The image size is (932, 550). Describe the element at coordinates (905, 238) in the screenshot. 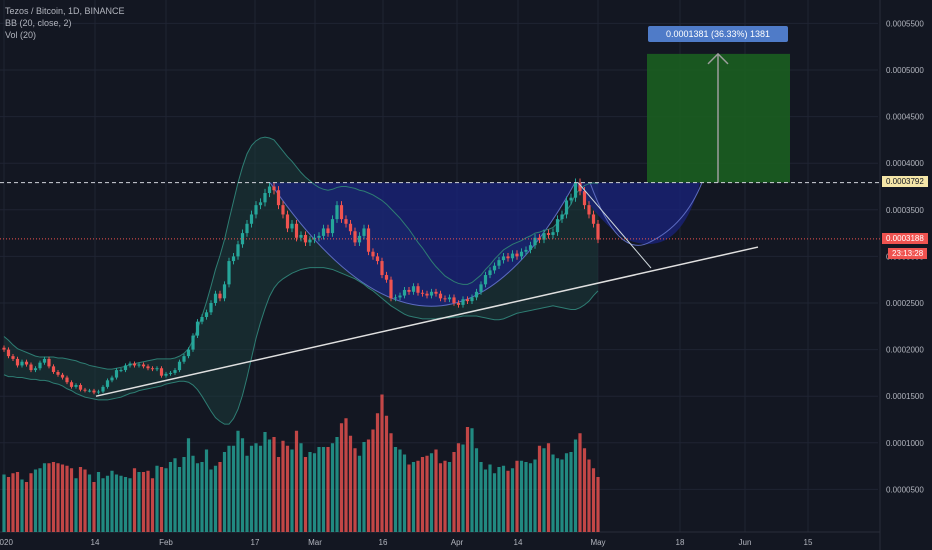

I see `last-price-tag: 0.0003188` at that location.